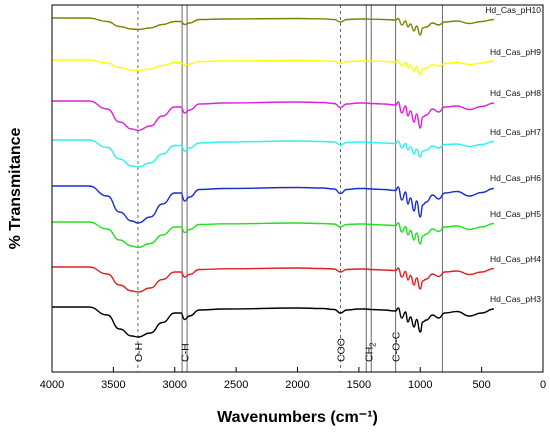 Image resolution: width=550 pixels, height=435 pixels. I want to click on x-tick-label: 2500, so click(236, 385).